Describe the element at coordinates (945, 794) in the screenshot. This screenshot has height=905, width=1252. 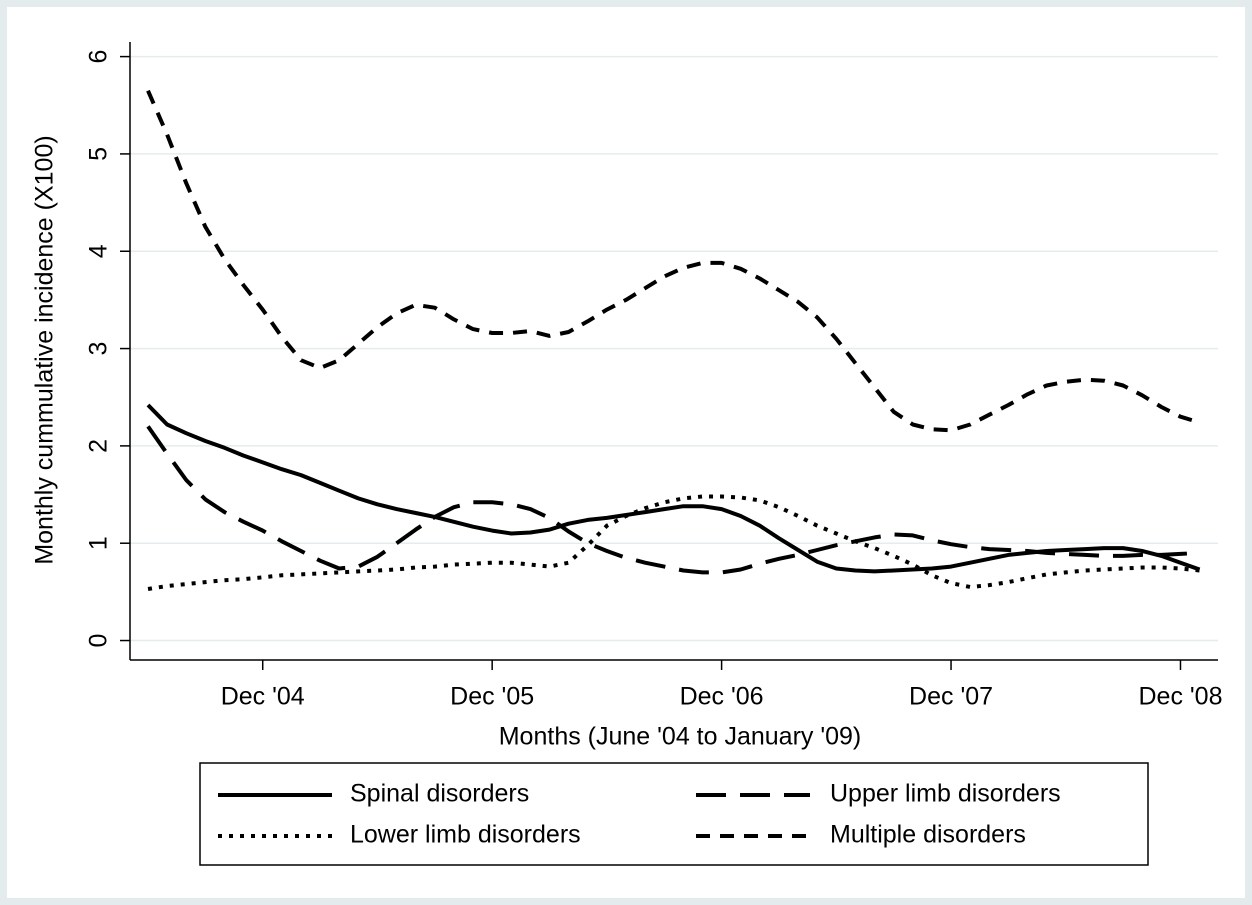
I see `legend-label: Upper limb disorders` at that location.